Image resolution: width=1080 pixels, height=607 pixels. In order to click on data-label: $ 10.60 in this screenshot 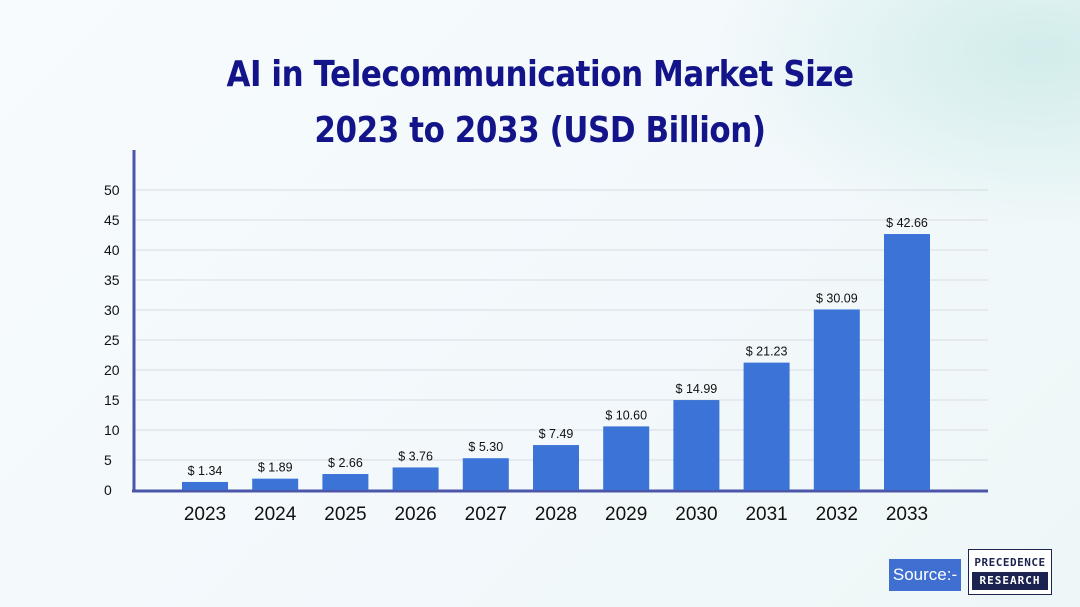, I will do `click(626, 415)`.